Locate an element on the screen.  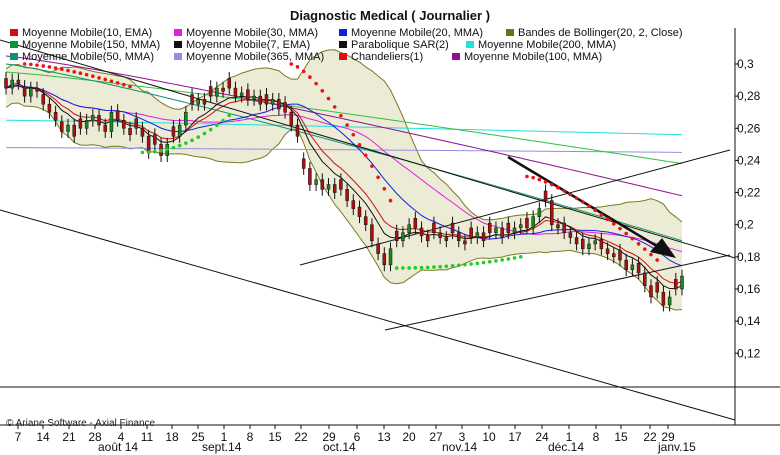
legend-label: Moyenne Mobile(30, MMA) is located at coordinates (252, 33).